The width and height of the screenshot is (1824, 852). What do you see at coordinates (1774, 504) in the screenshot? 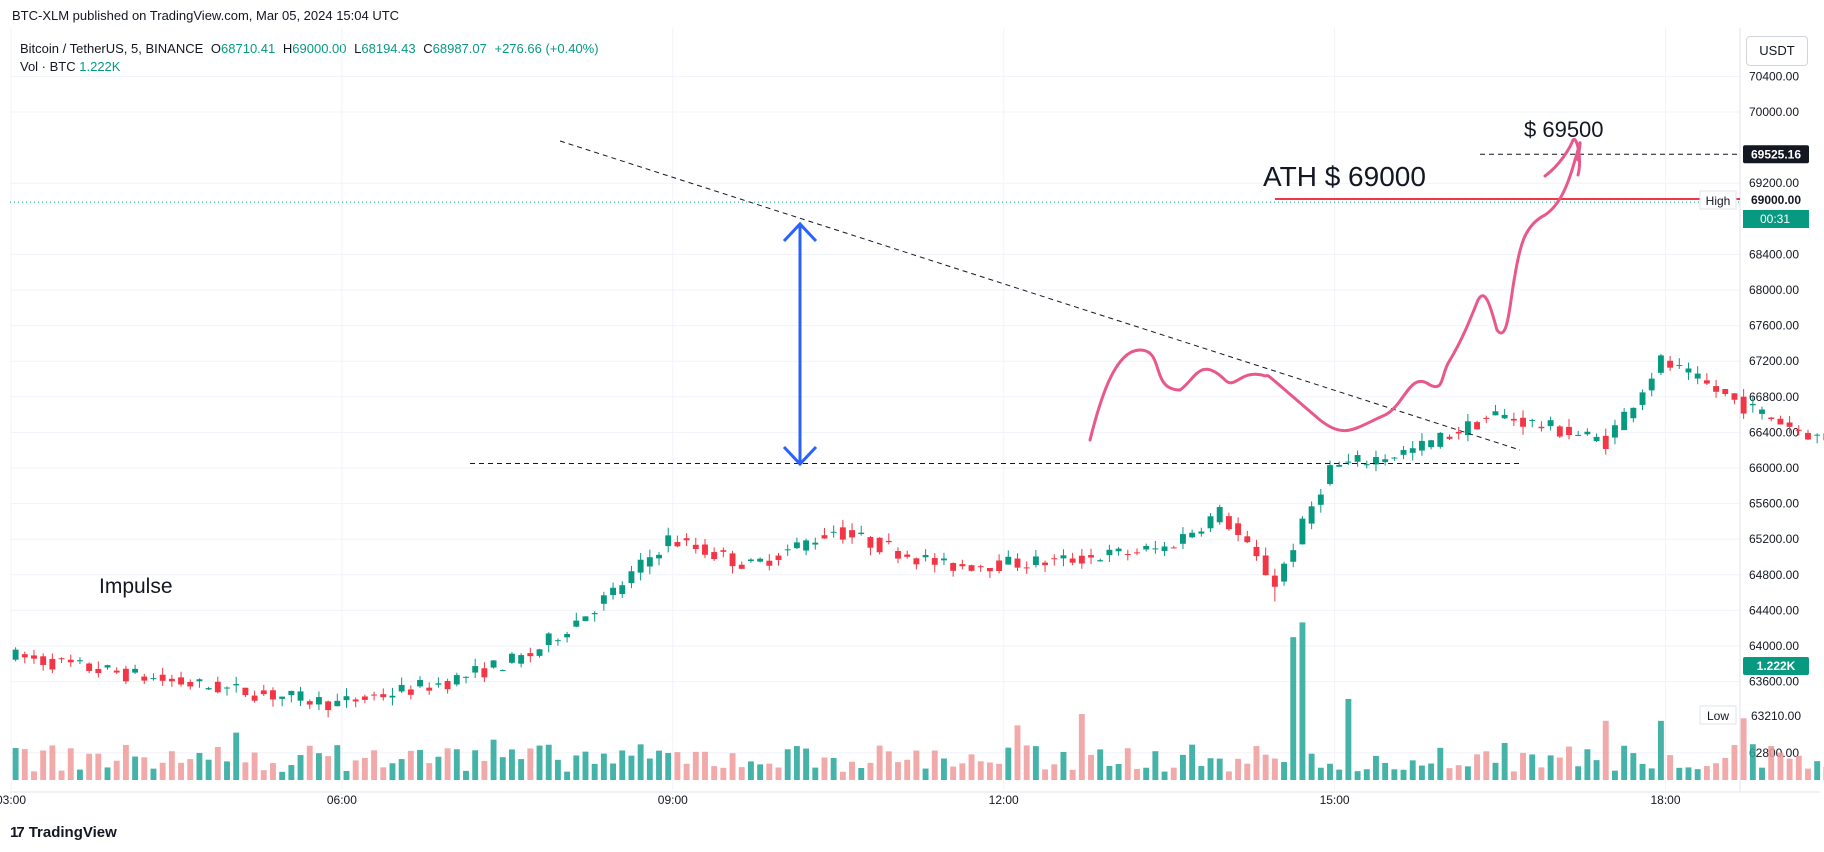
I see `y-tick-label: 65600.00` at bounding box center [1774, 504].